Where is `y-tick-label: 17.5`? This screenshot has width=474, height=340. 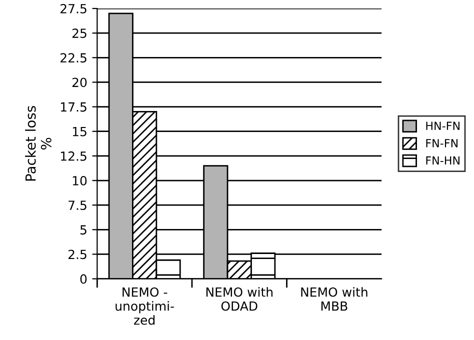
y-tick-label: 17.5 is located at coordinates (73, 107).